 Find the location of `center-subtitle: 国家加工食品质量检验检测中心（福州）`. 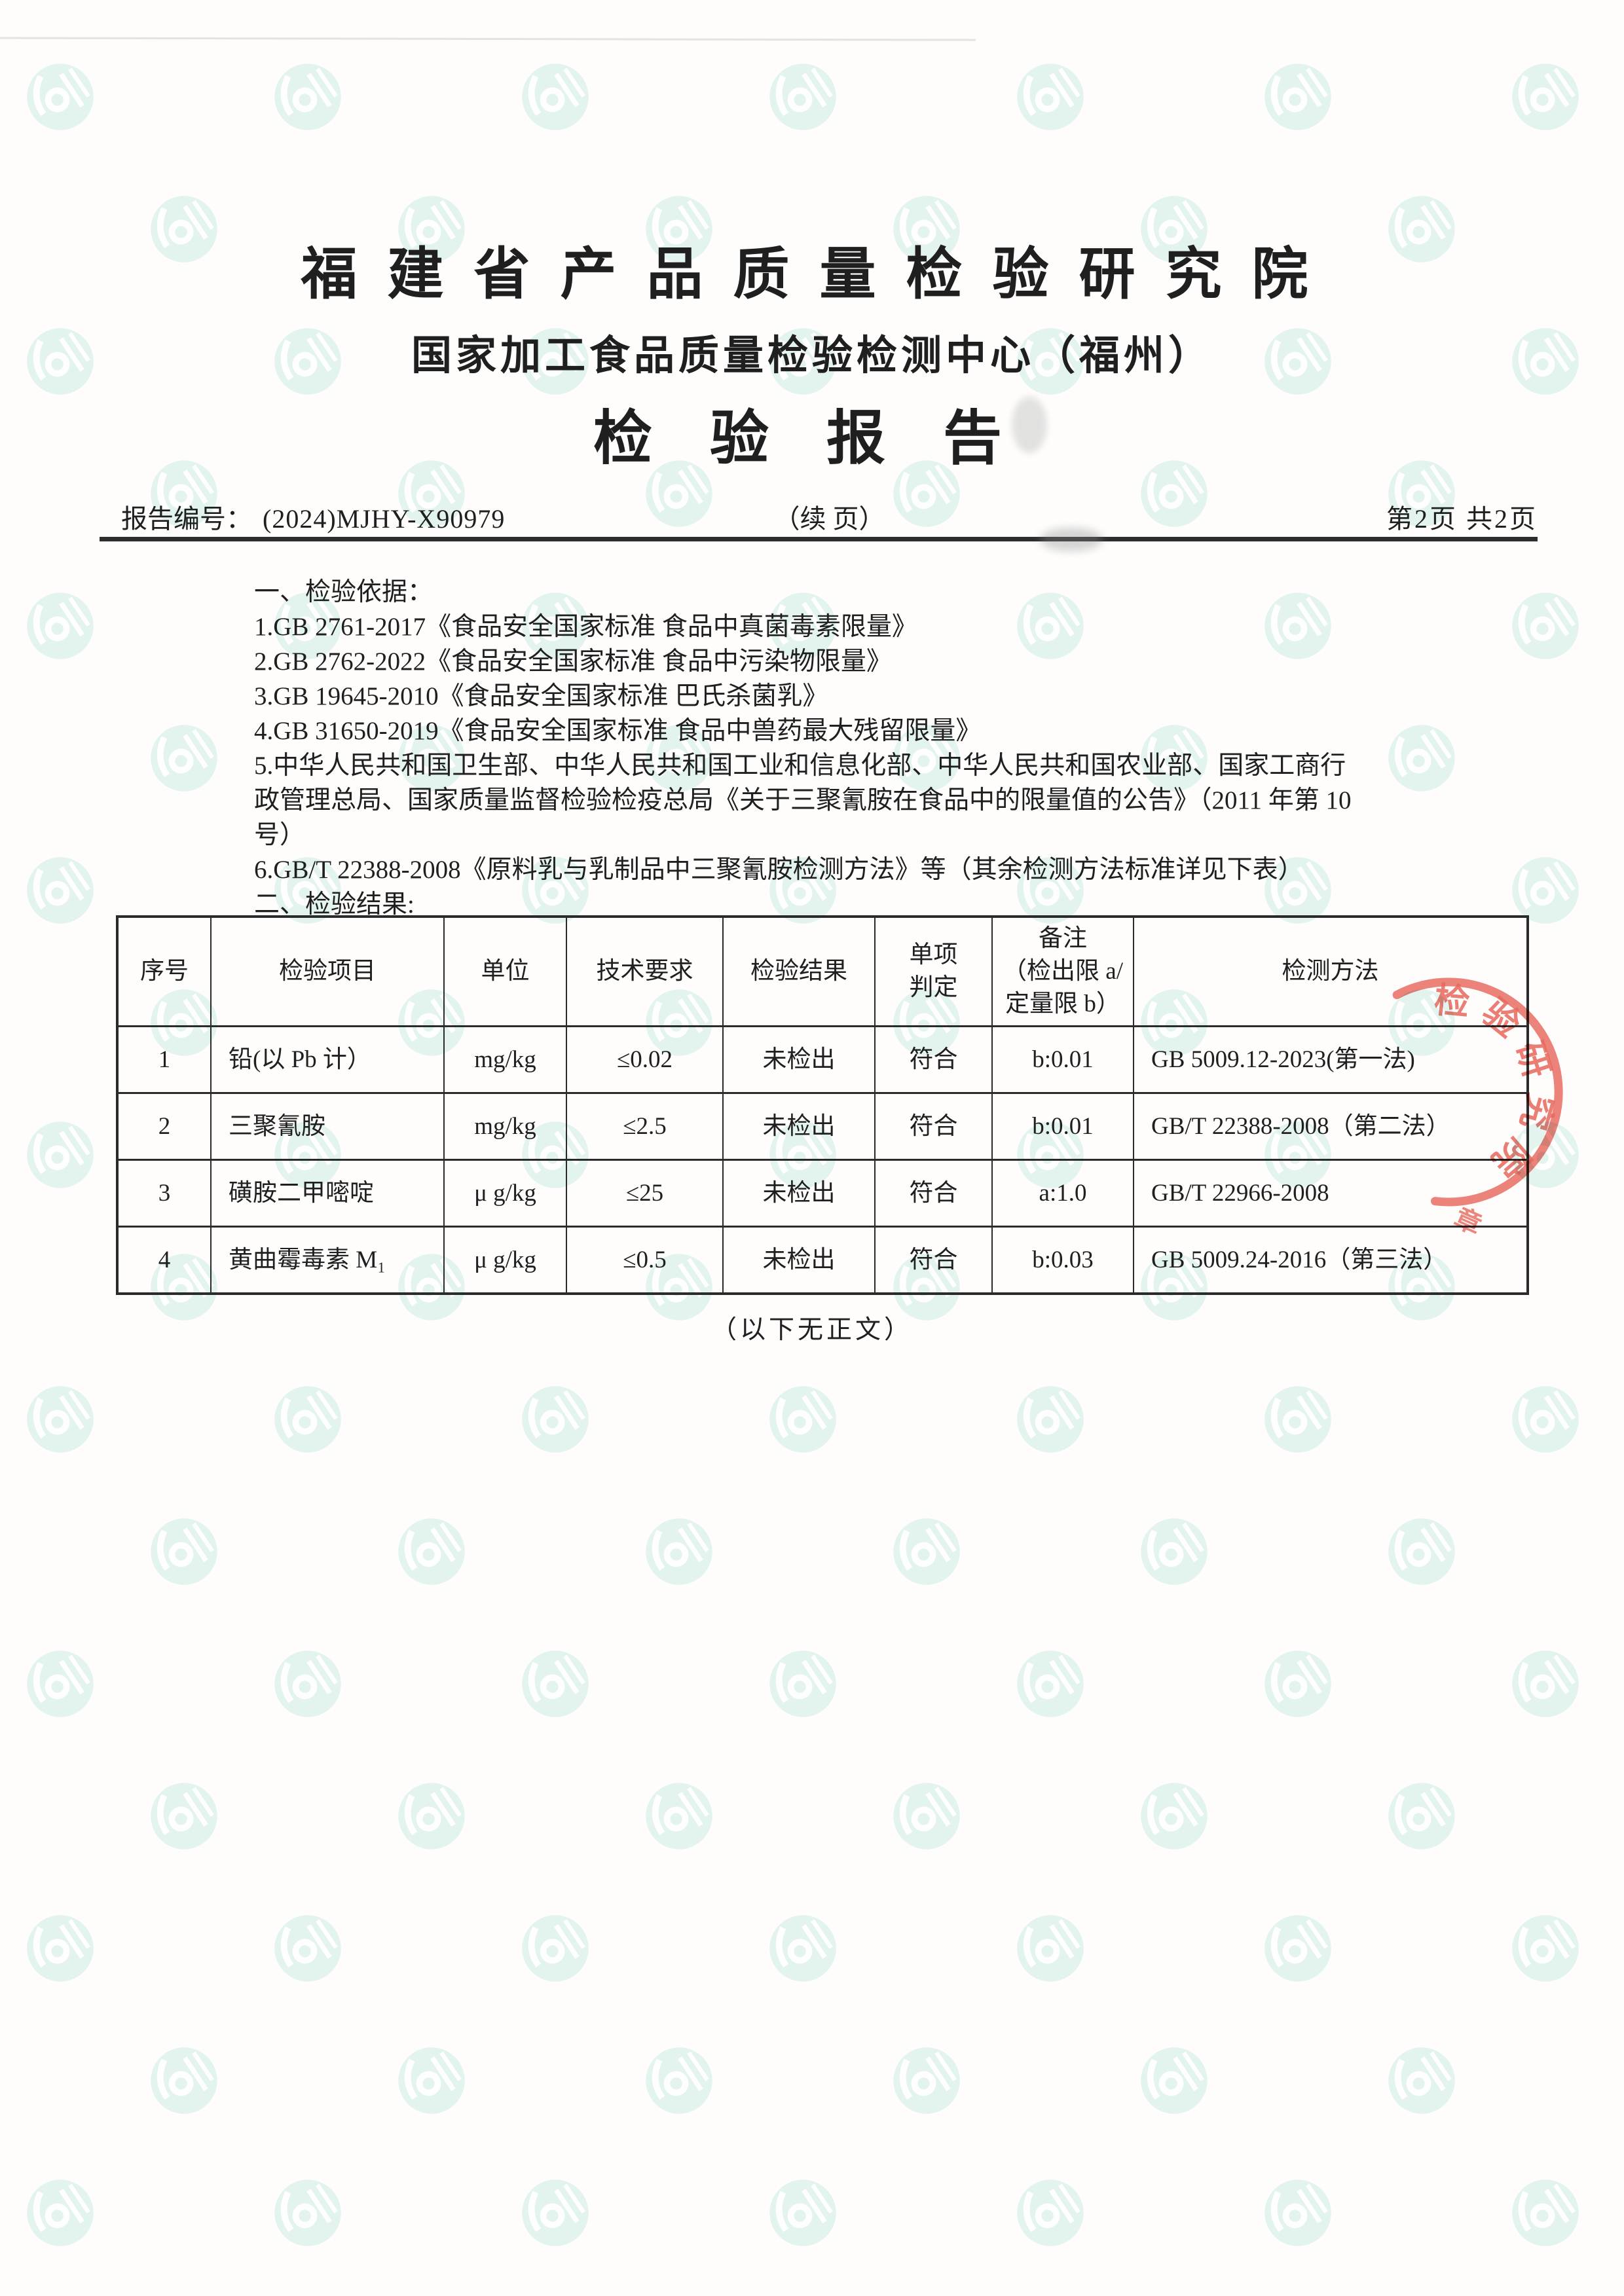

center-subtitle: 国家加工食品质量检验检测中心（福州） is located at coordinates (812, 356).